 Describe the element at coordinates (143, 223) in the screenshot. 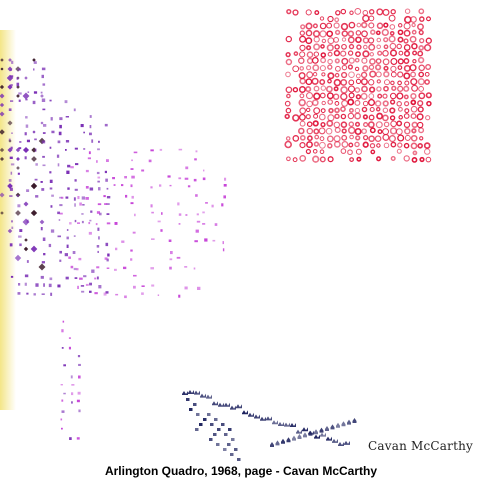

I see `magenta-dot-pattern` at that location.